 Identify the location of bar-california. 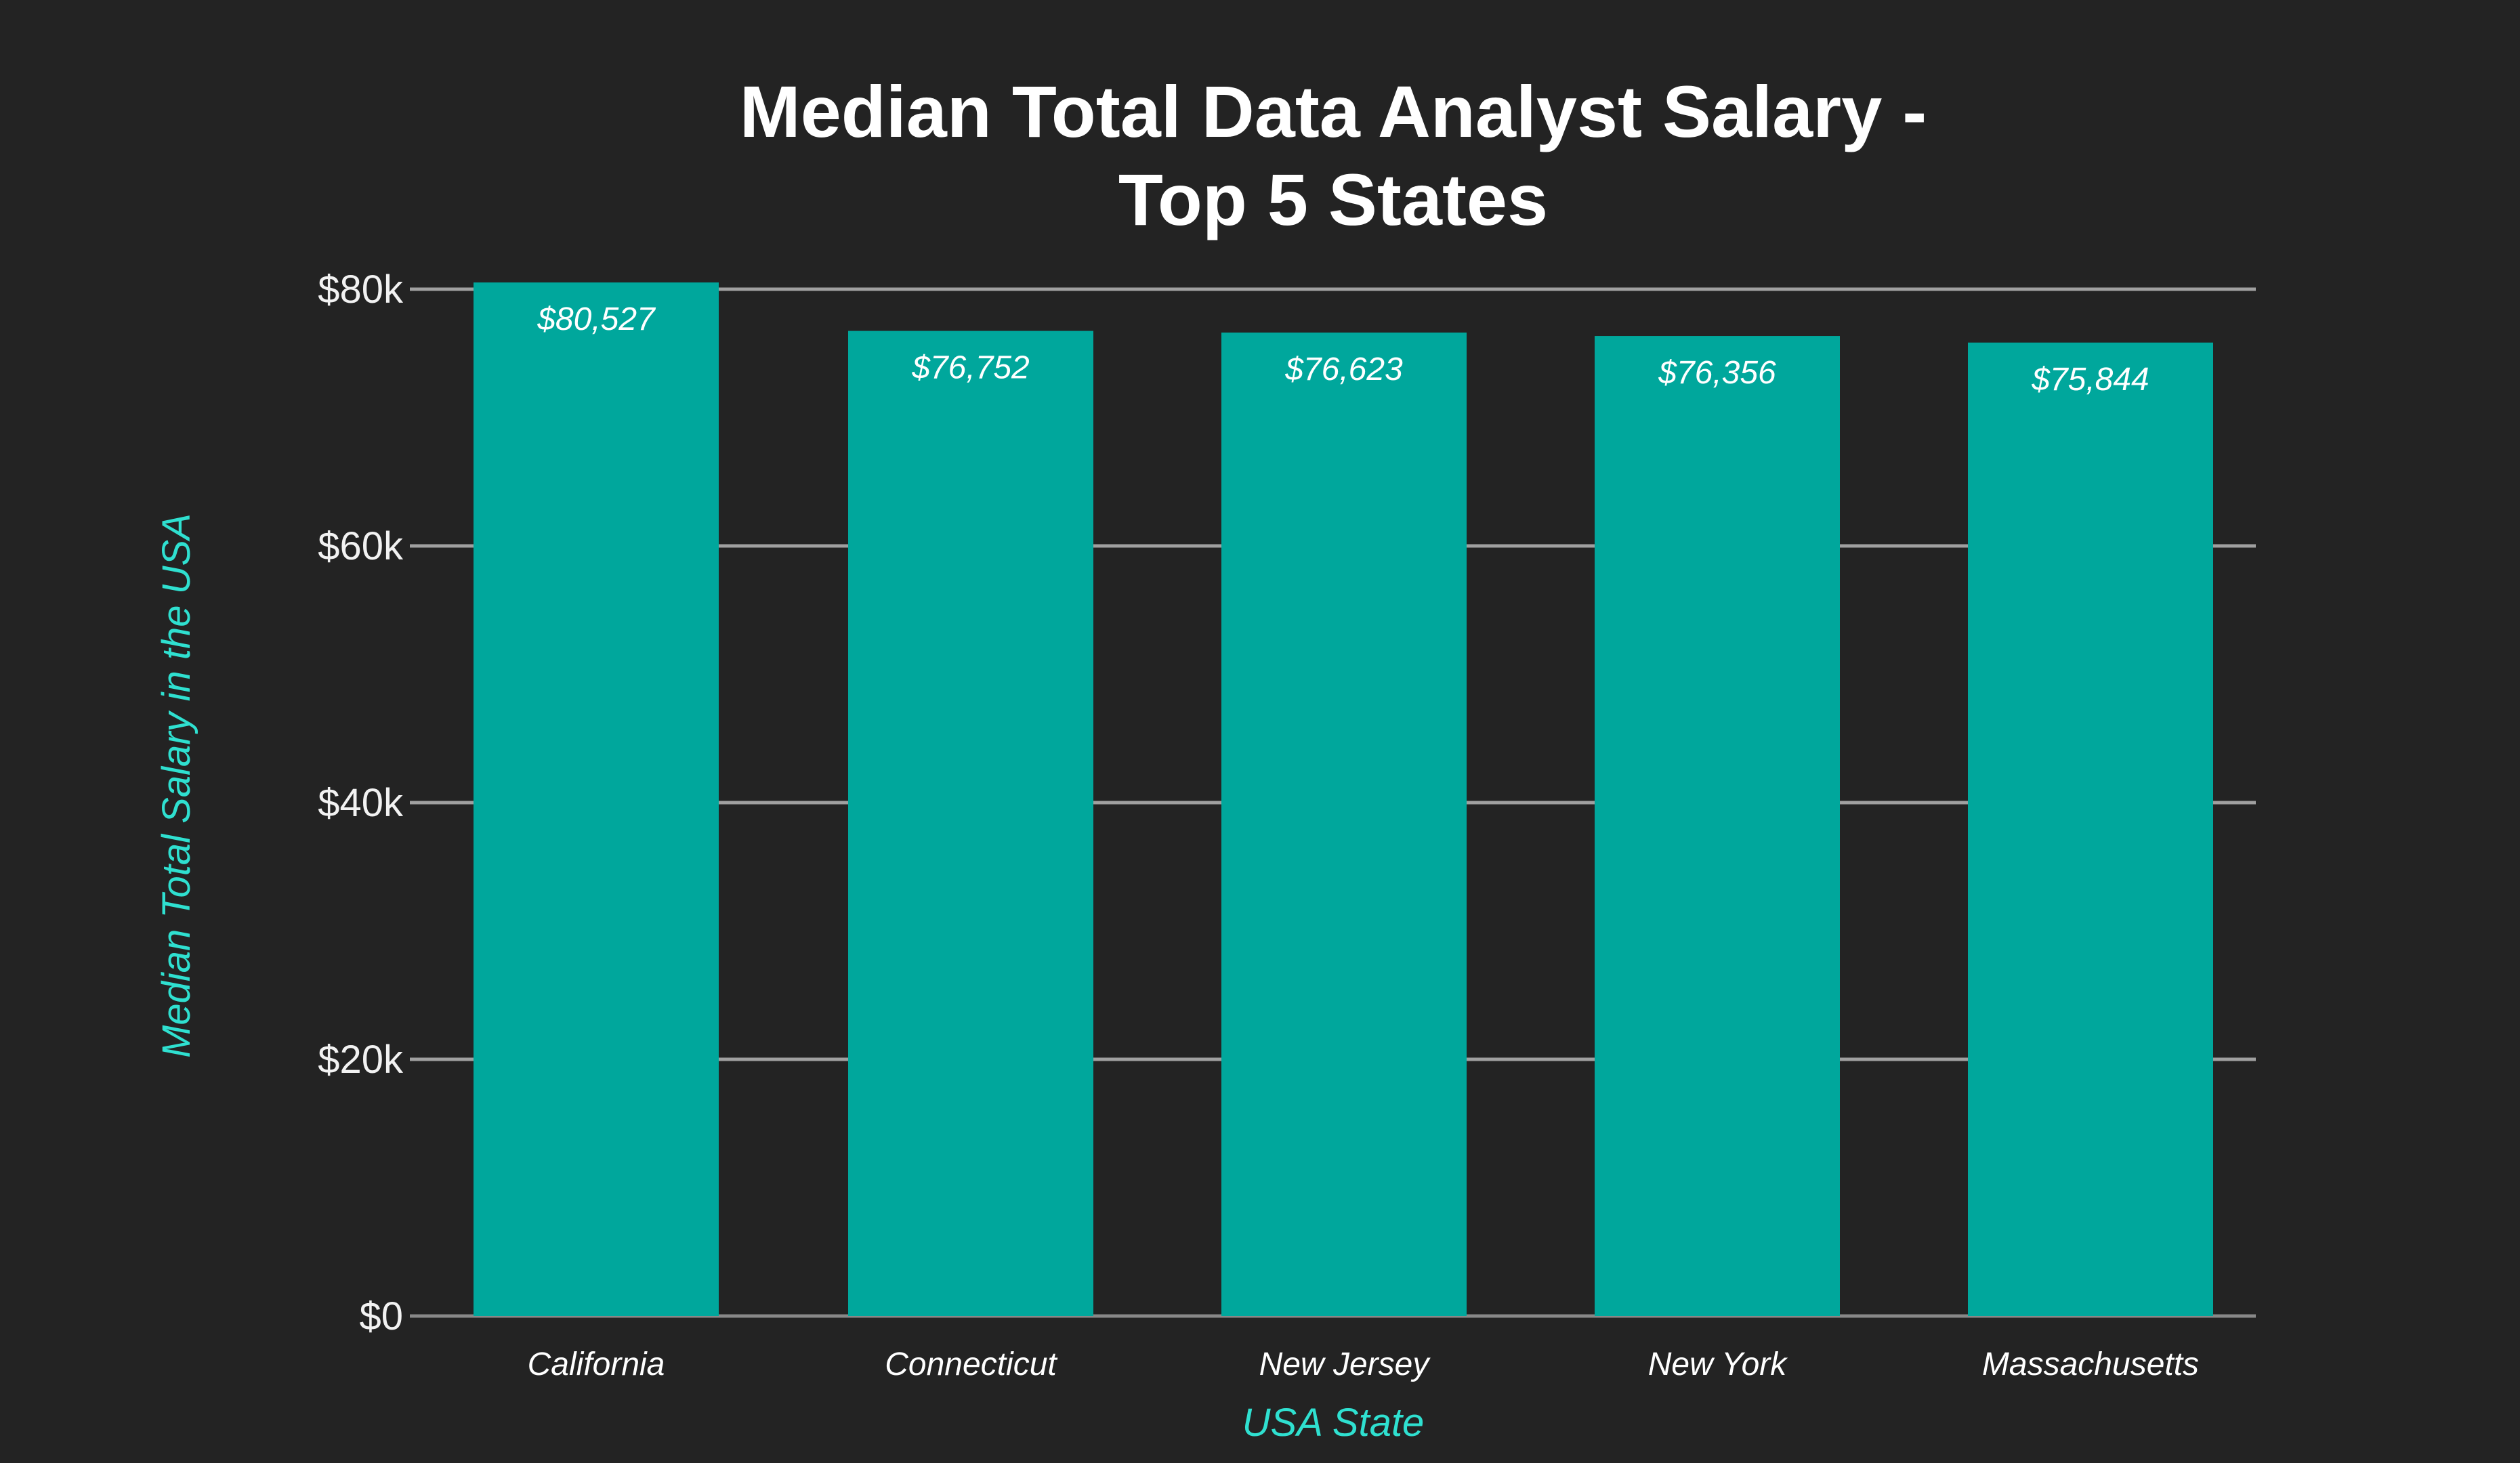
(596, 799).